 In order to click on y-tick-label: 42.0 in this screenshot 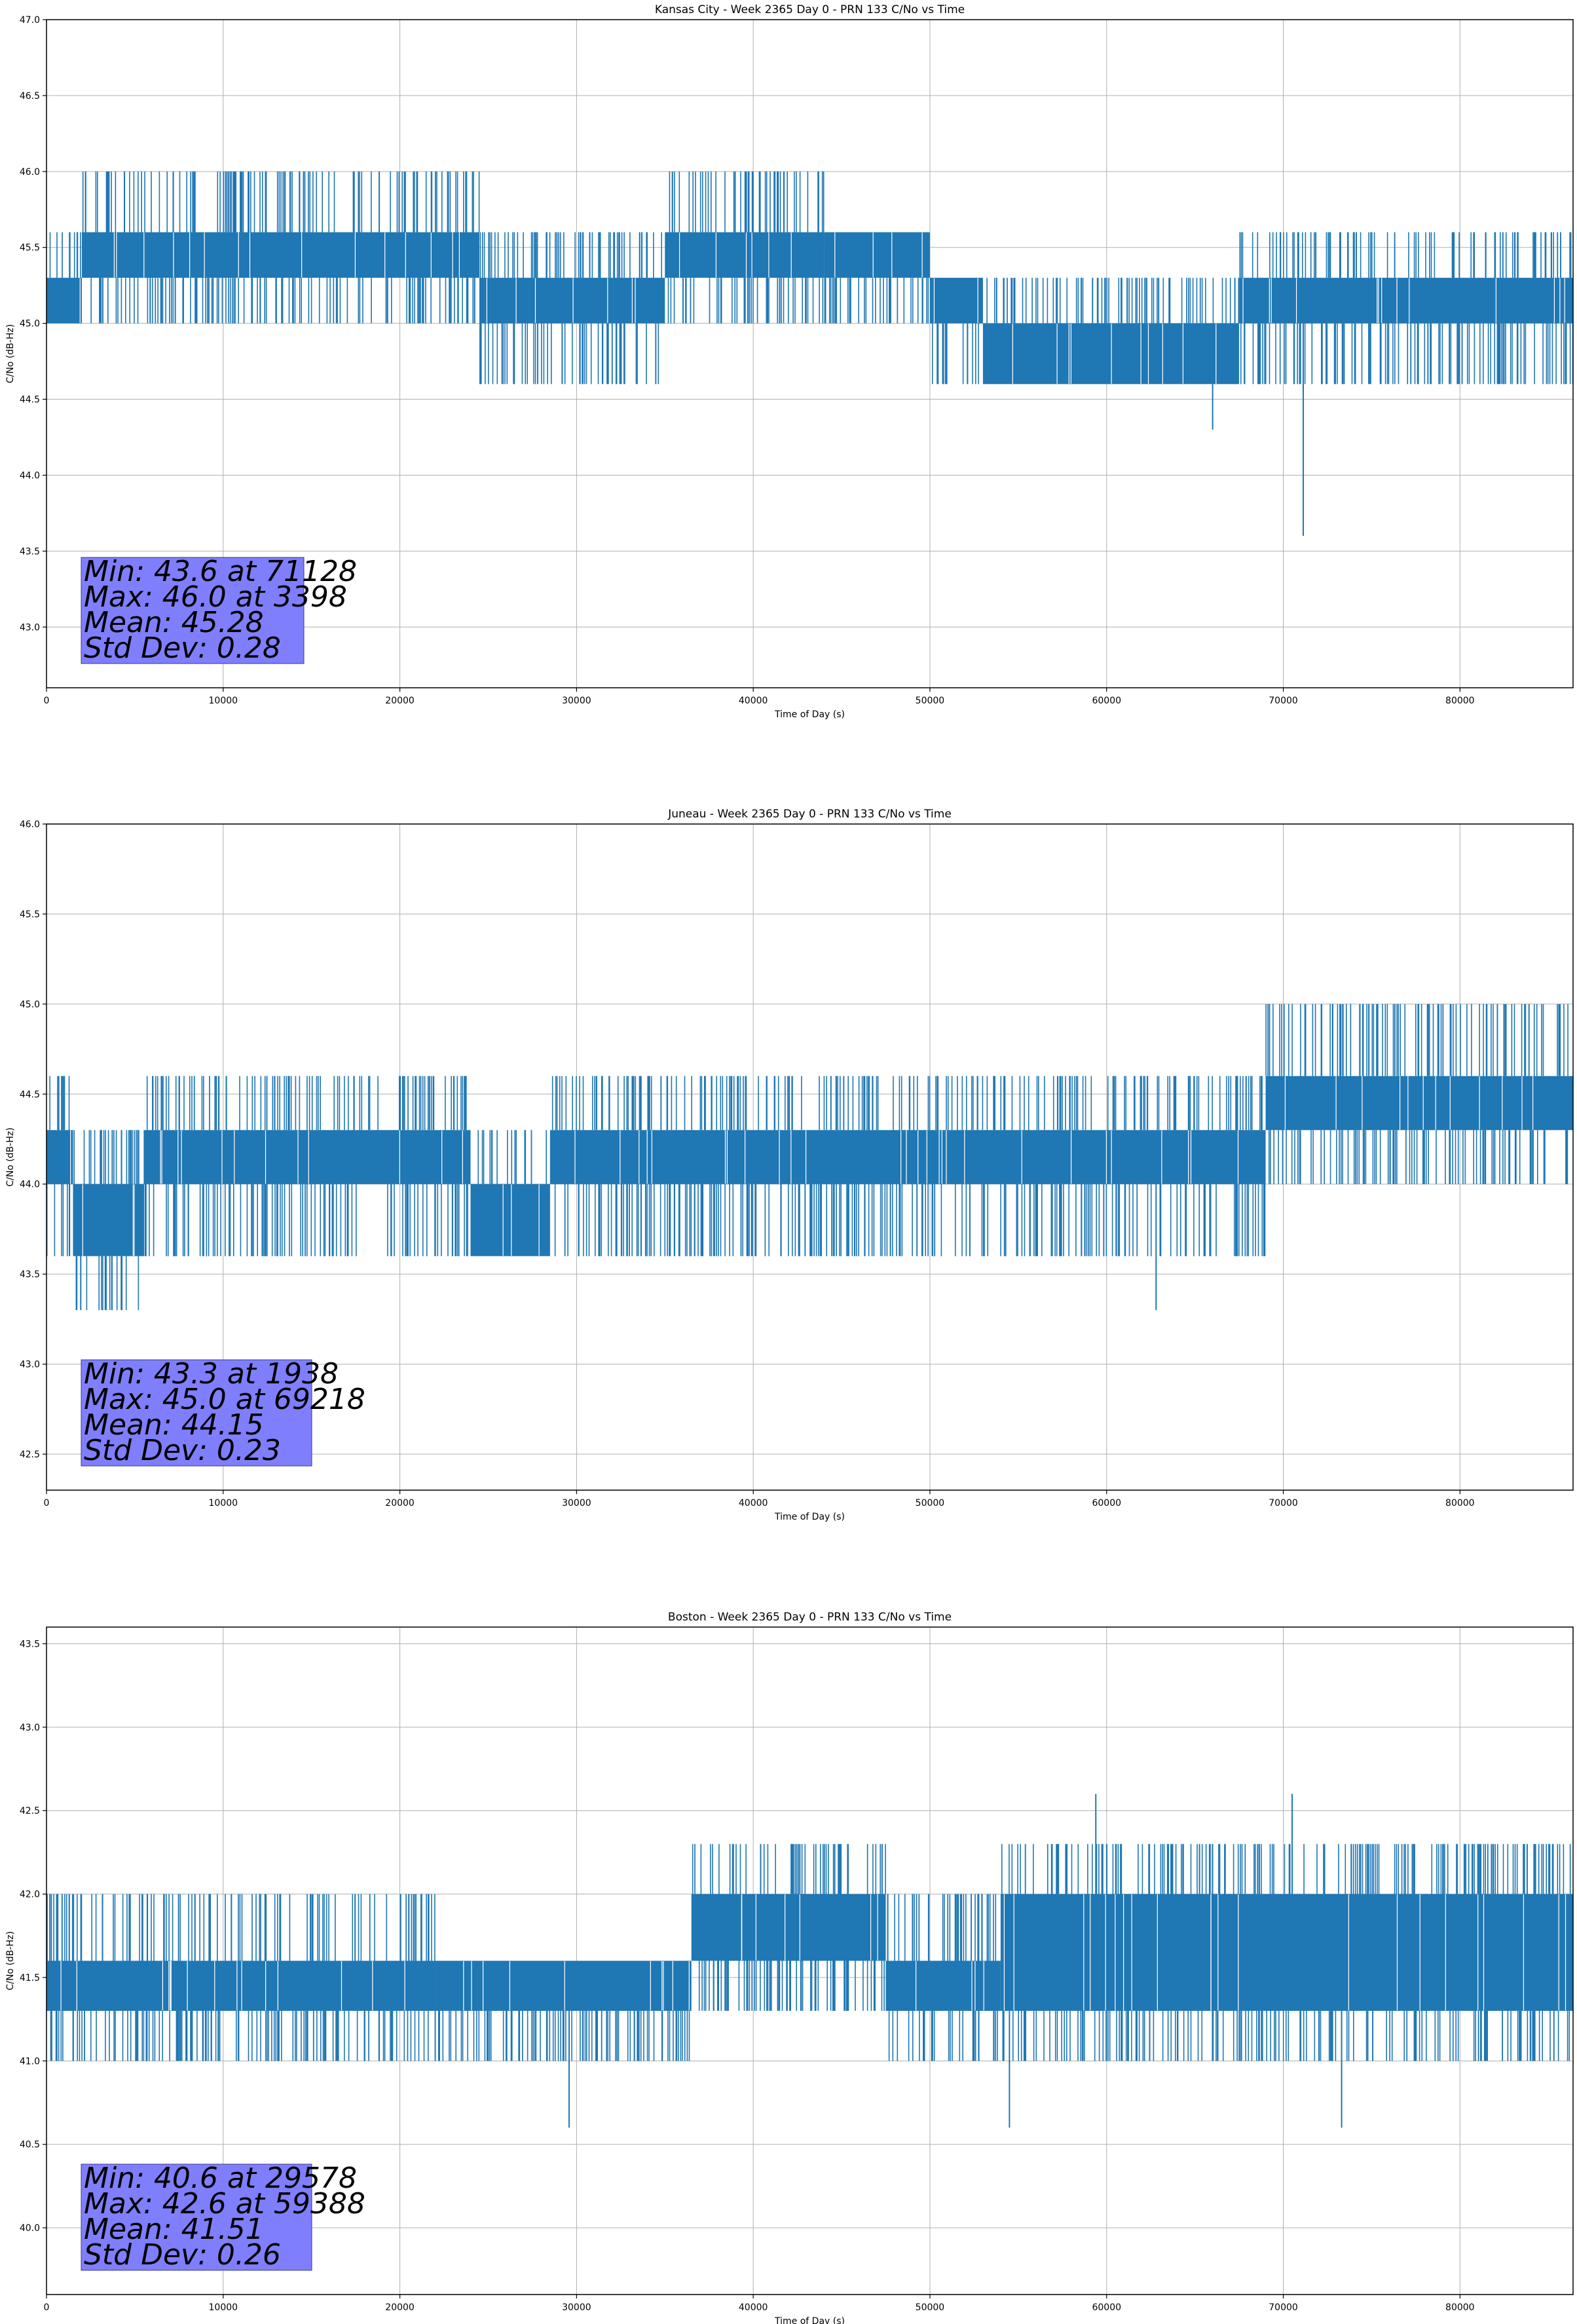, I will do `click(30, 1895)`.